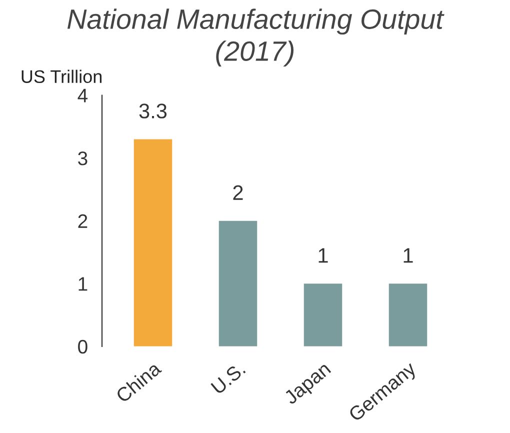  I want to click on y-axis-title: US Trillion, so click(62, 77).